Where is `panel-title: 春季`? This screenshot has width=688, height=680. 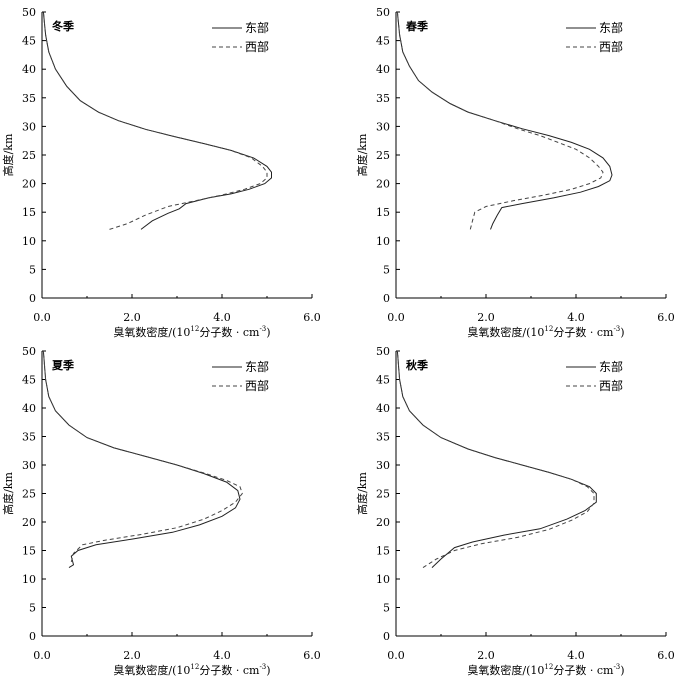 panel-title: 春季 is located at coordinates (417, 26).